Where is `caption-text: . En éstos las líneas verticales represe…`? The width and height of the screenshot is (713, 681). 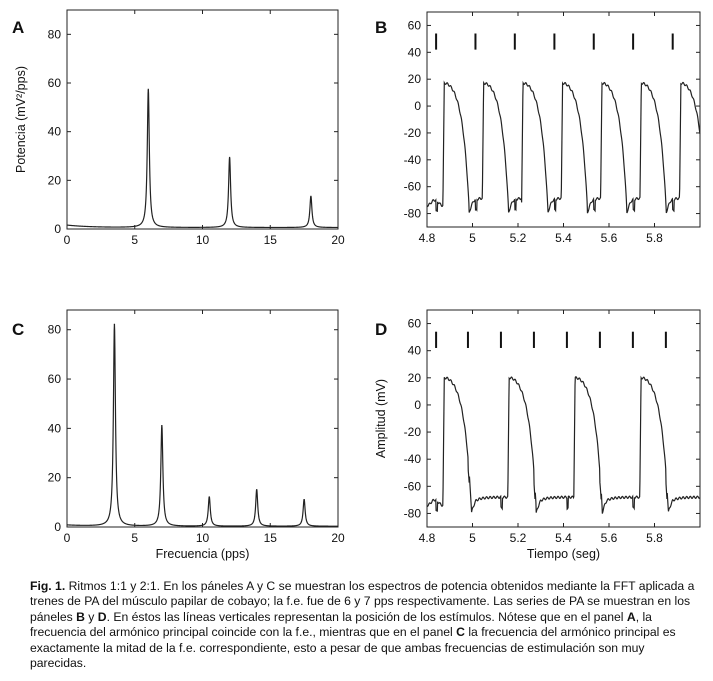
caption-text: . En éstos las líneas verticales represe… is located at coordinates (366, 616).